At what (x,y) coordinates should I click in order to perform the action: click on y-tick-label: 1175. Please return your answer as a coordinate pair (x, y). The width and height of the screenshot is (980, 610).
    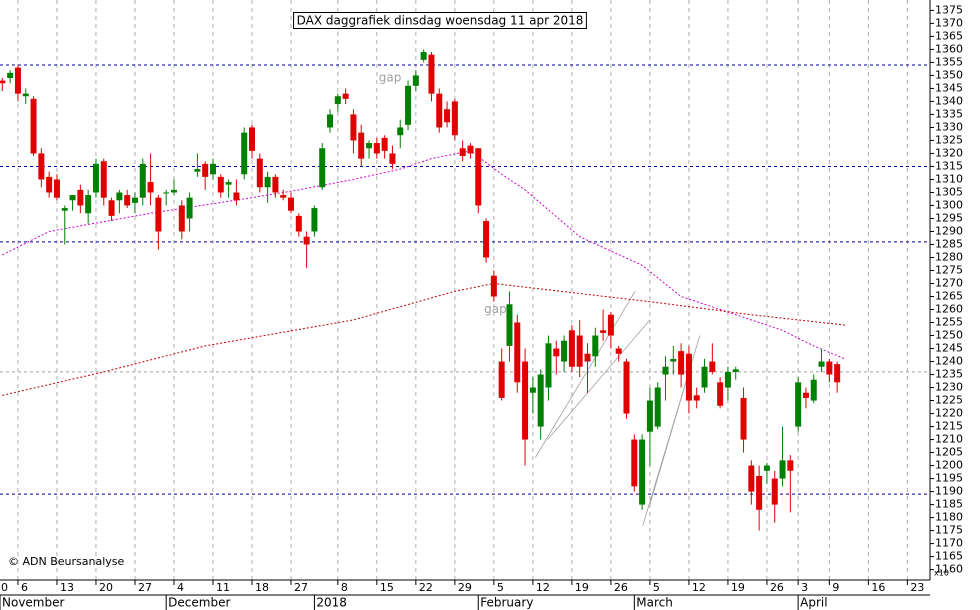
    Looking at the image, I should click on (949, 530).